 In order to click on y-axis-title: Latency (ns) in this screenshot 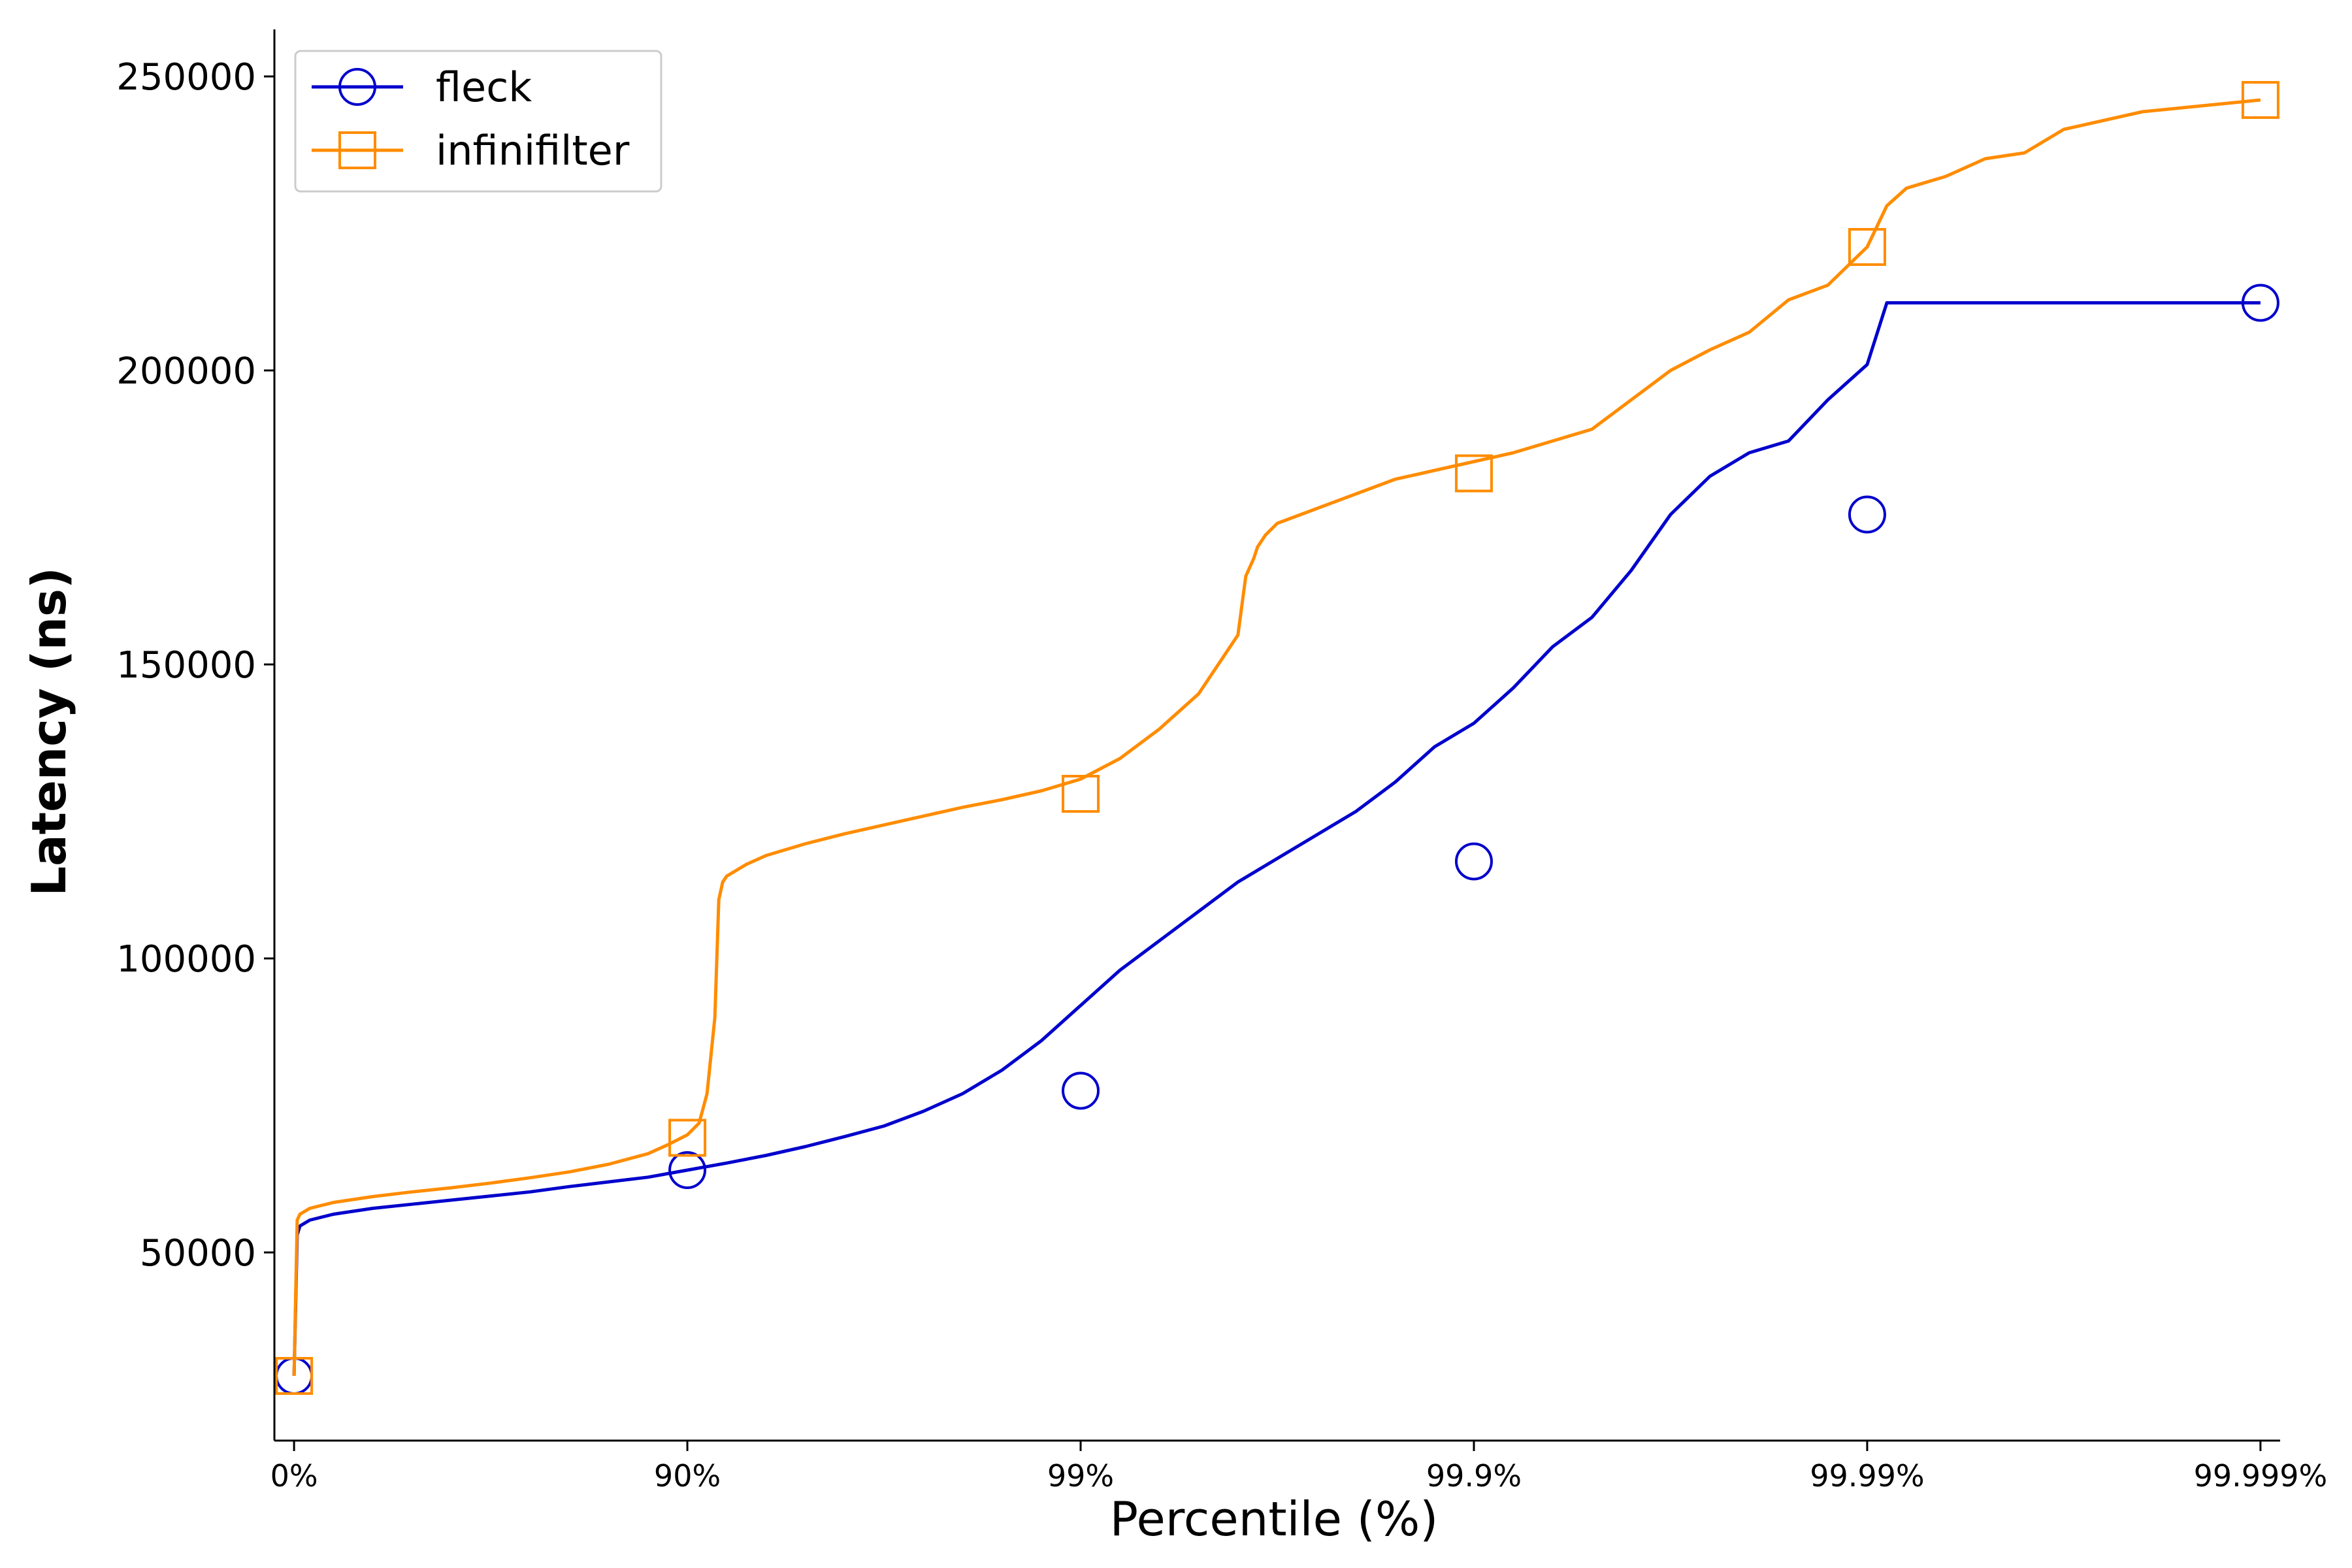, I will do `click(49, 731)`.